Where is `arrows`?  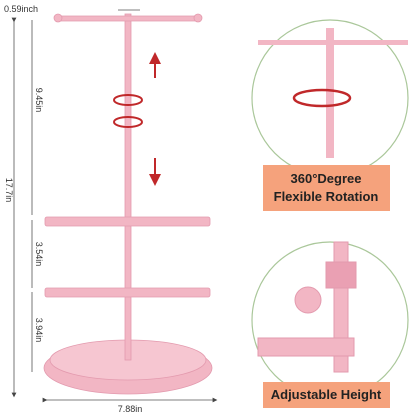 arrows is located at coordinates (137, 119).